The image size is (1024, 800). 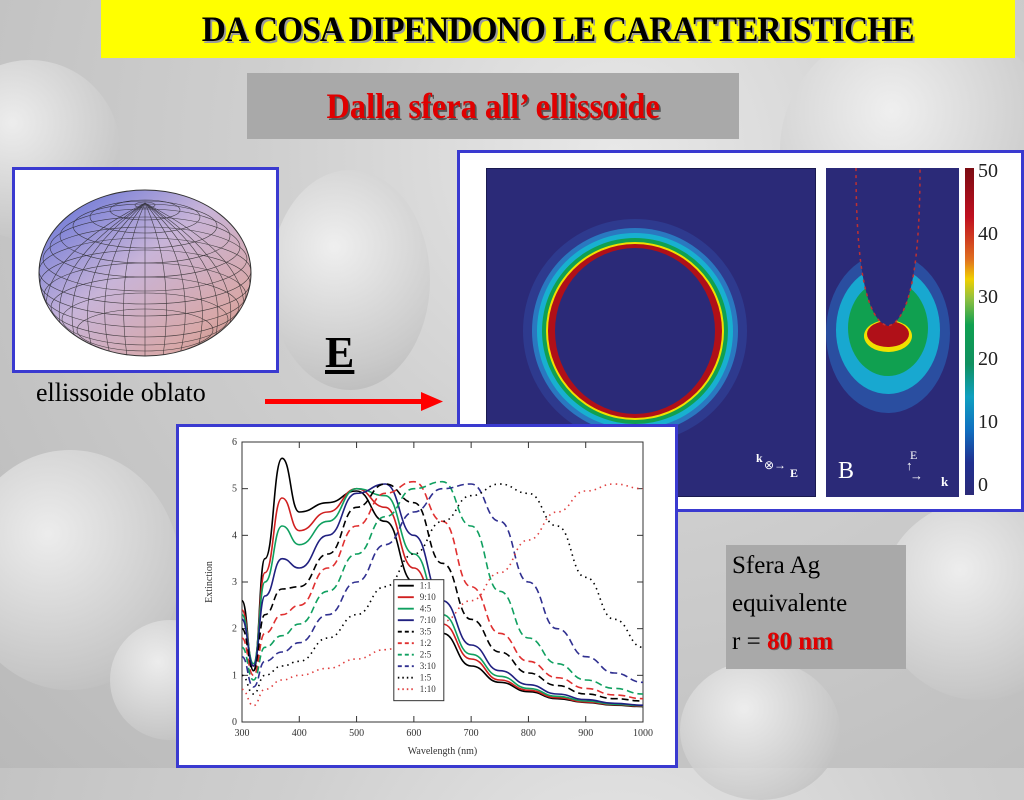 I want to click on x-tick-label: 900, so click(x=585, y=733).